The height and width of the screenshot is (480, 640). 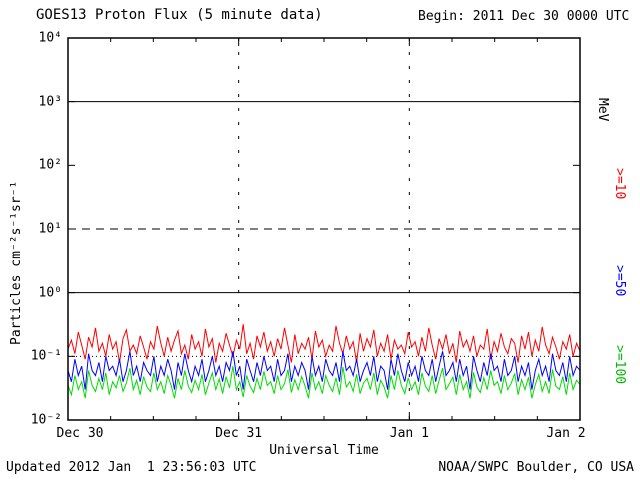 I want to click on legend-ge100-label: >=100, so click(x=619, y=365).